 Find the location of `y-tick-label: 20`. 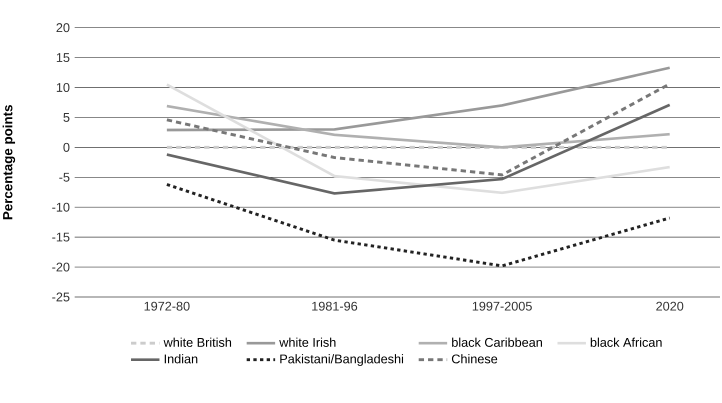

y-tick-label: 20 is located at coordinates (63, 27).